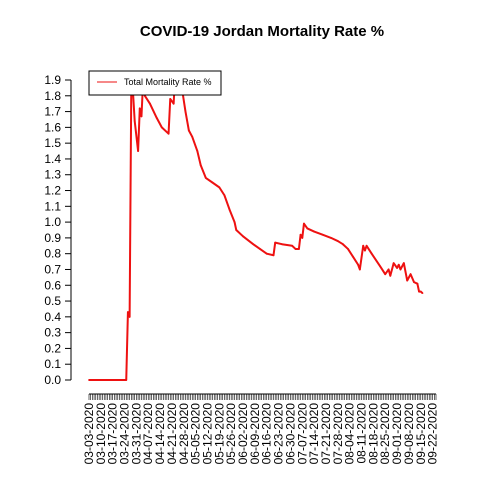 The image size is (480, 480). I want to click on x-tick-label: 08-04-2020, so click(350, 434).